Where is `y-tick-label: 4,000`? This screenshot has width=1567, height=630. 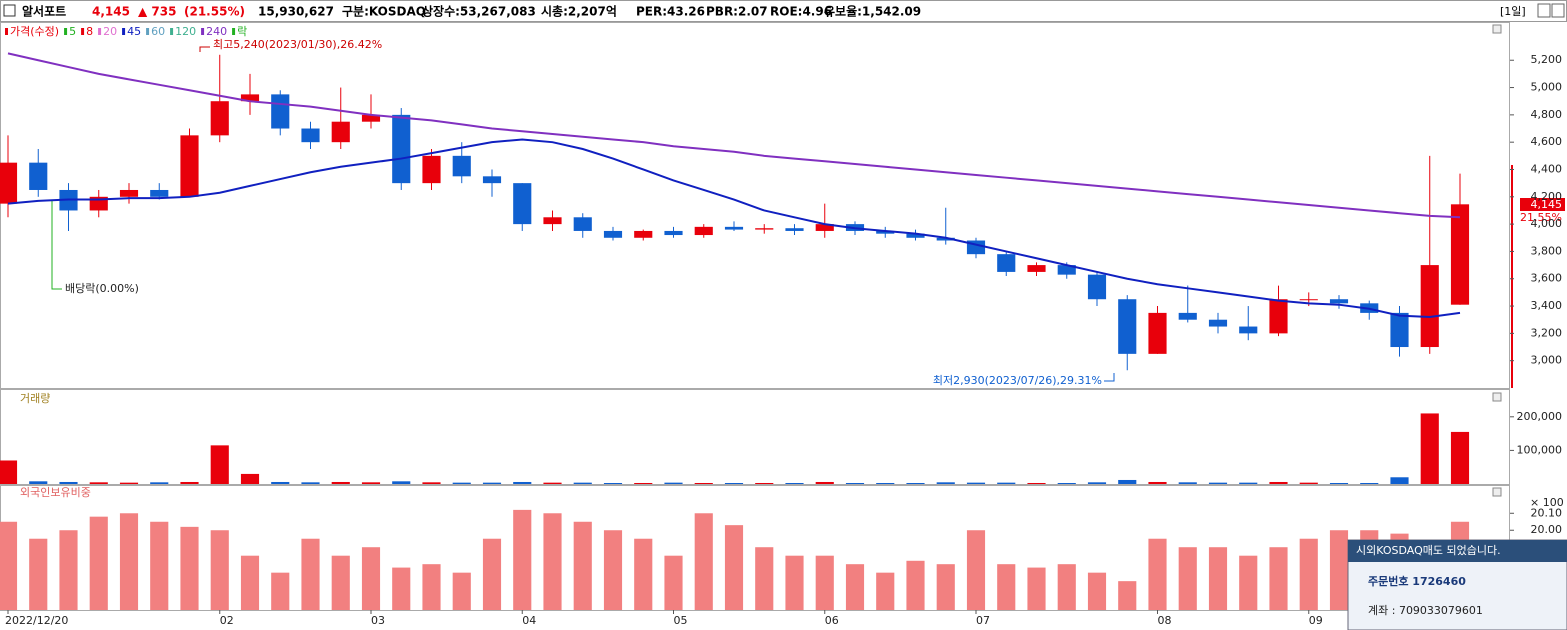
y-tick-label: 4,000 is located at coordinates (1547, 223).